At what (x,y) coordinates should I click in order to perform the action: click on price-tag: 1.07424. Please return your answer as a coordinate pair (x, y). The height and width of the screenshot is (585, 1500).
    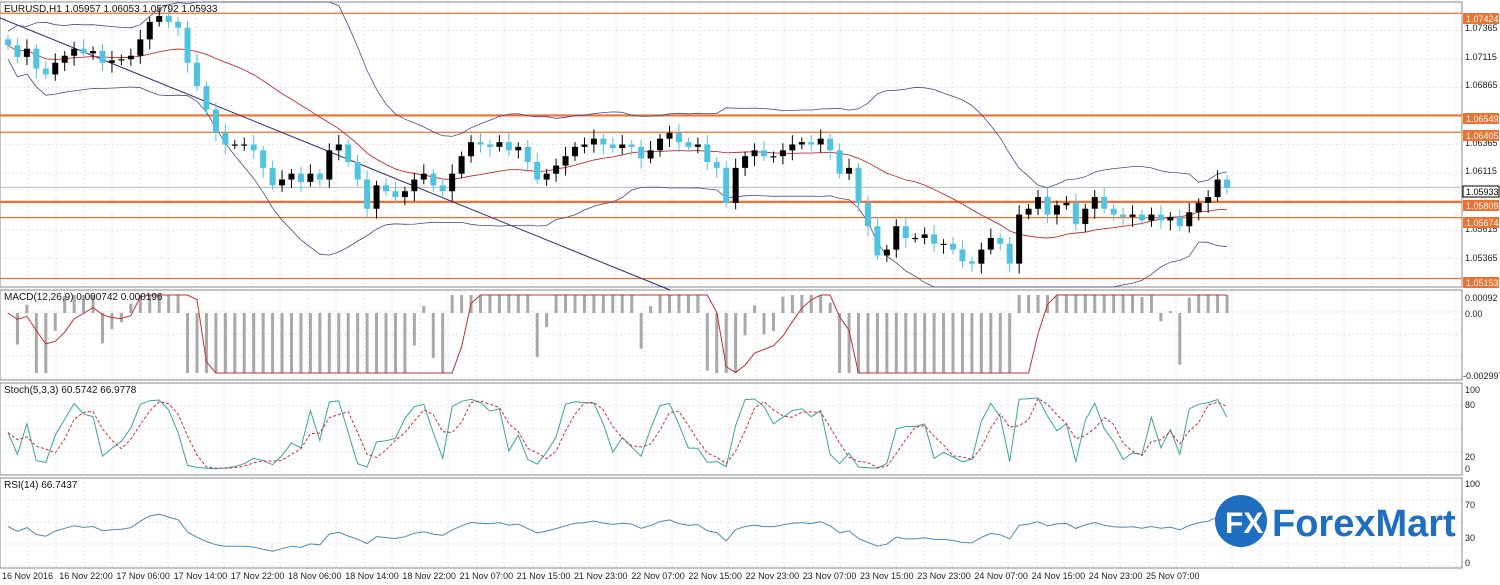
    Looking at the image, I should click on (1482, 19).